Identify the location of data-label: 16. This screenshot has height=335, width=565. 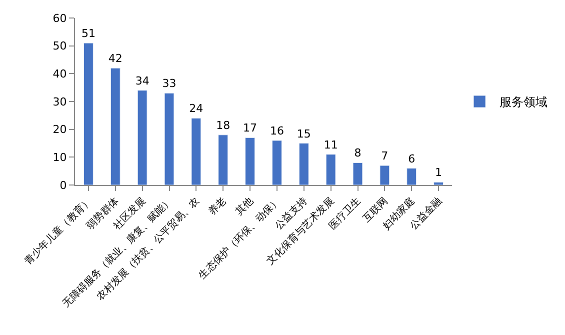
(277, 131).